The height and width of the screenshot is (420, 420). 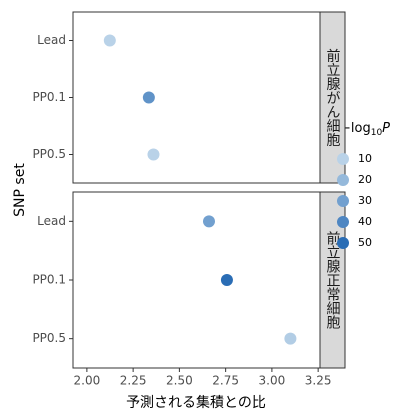 What do you see at coordinates (87, 381) in the screenshot?
I see `x-tick-label: 2.00` at bounding box center [87, 381].